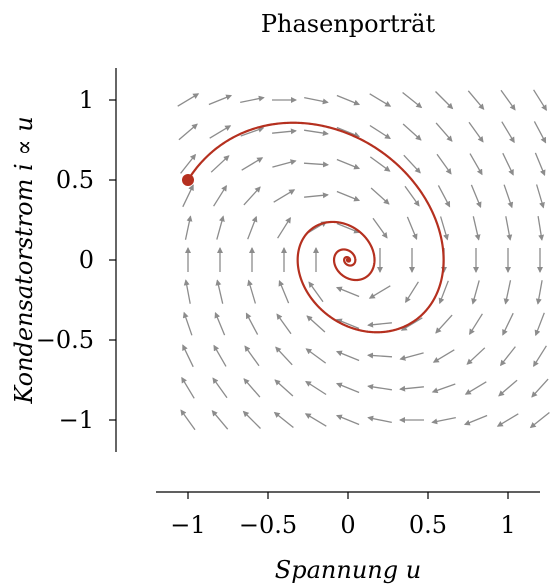  What do you see at coordinates (347, 525) in the screenshot?
I see `x-tick-label: 0` at bounding box center [347, 525].